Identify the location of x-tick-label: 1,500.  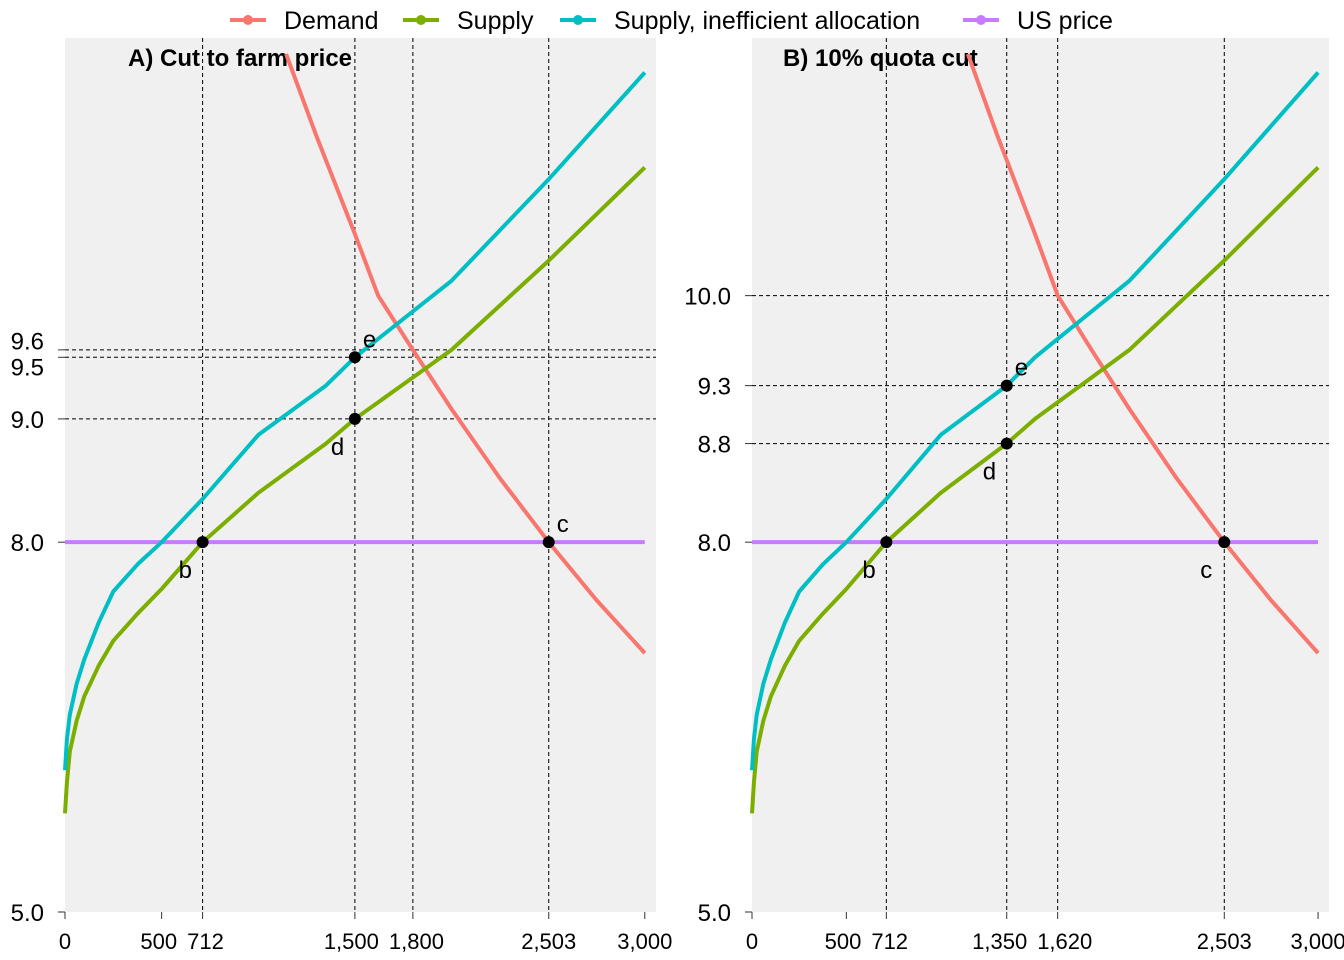
(351, 941).